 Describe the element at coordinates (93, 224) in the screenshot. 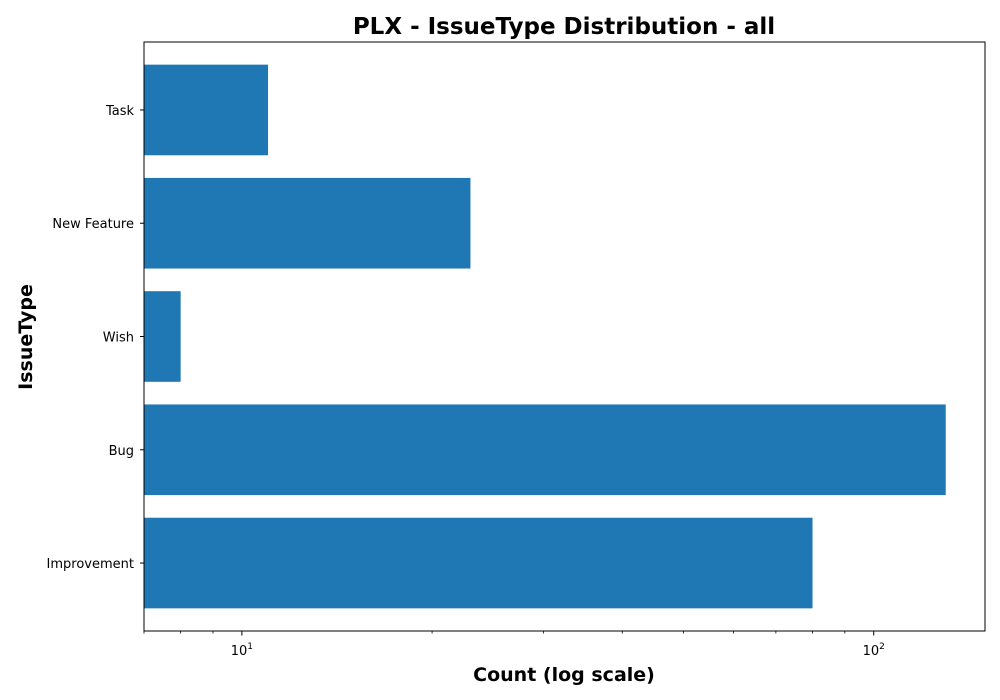

I see `y-tick-label: New Feature` at that location.